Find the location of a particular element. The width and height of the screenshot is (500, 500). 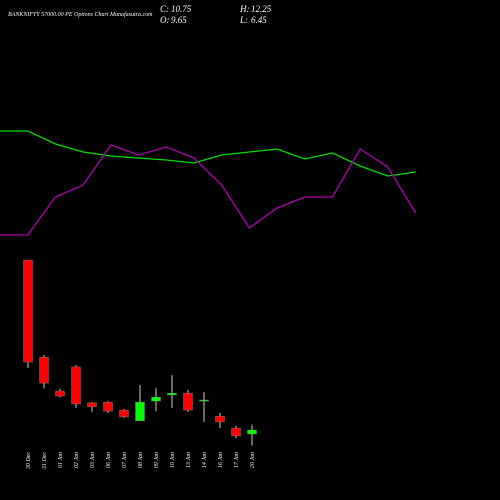

x-tick-label: 10 Jan is located at coordinates (173, 460).